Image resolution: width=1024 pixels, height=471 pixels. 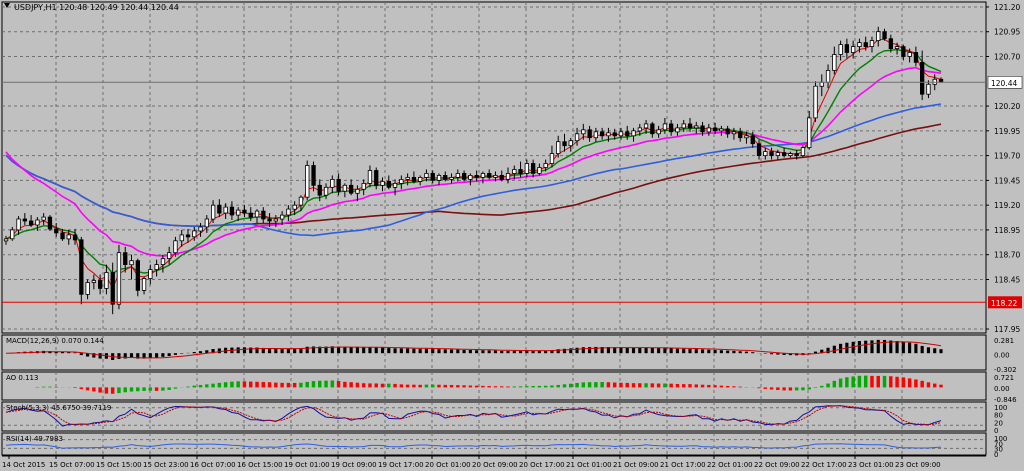 I want to click on time-tick-label: 16 Oct 15:00, so click(x=260, y=465).